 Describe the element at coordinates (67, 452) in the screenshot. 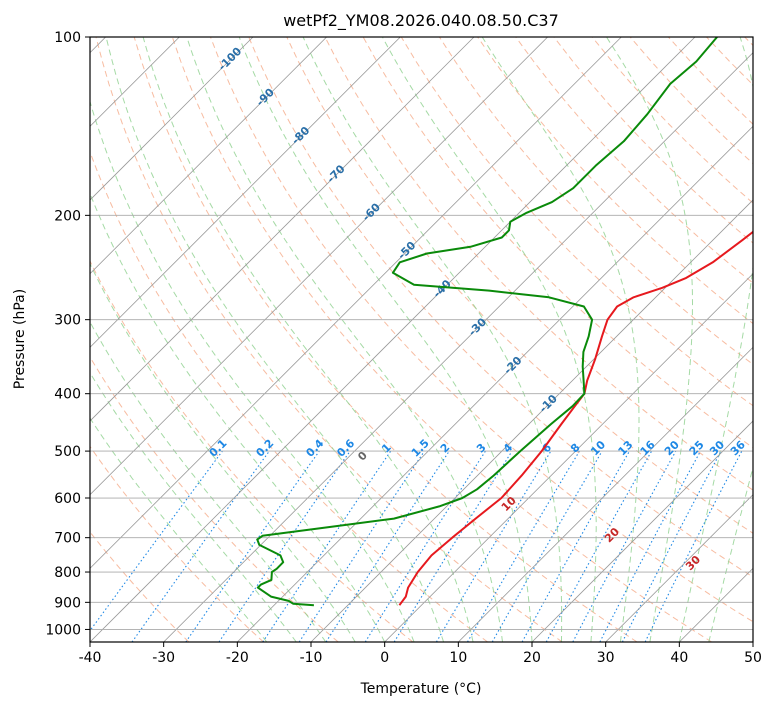

I see `y-tick-label: 500` at that location.